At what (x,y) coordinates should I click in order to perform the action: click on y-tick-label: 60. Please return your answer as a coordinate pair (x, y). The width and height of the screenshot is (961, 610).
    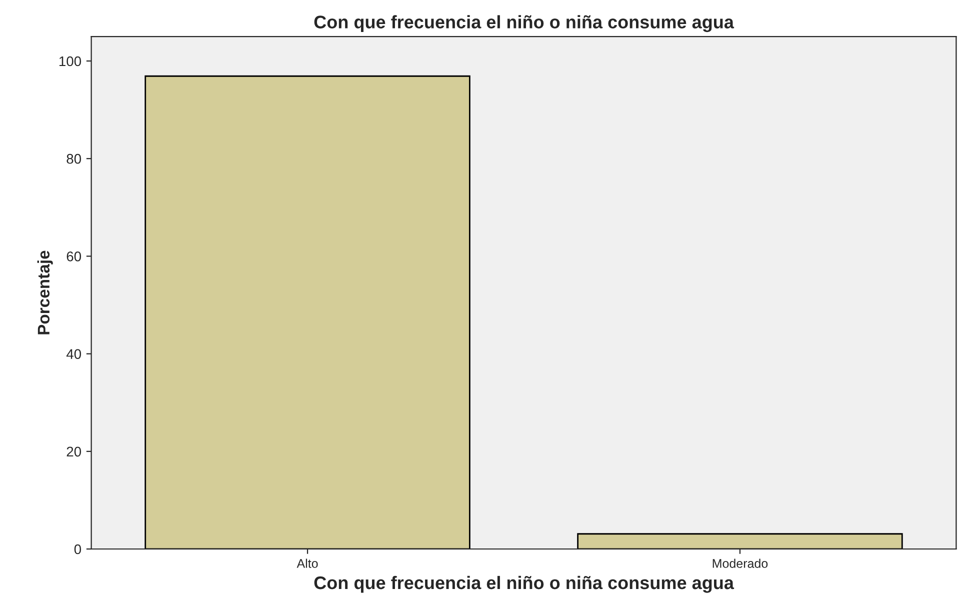
    Looking at the image, I should click on (74, 257).